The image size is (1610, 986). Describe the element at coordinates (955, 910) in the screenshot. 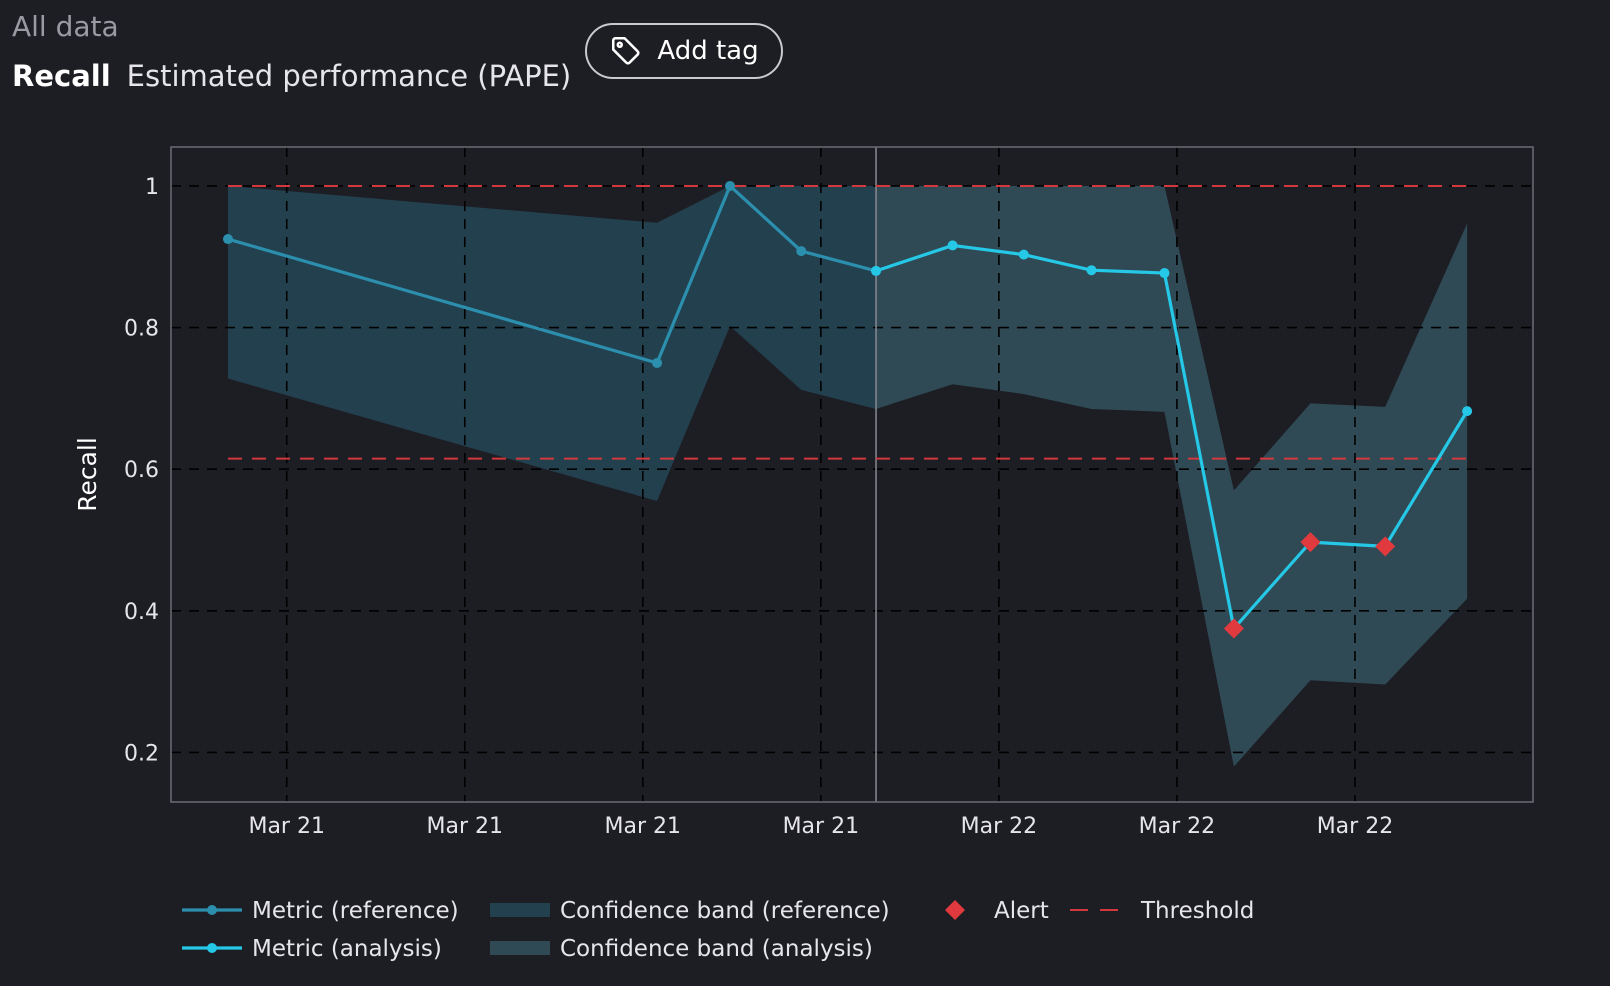

I see `legend-swatch-alert` at that location.